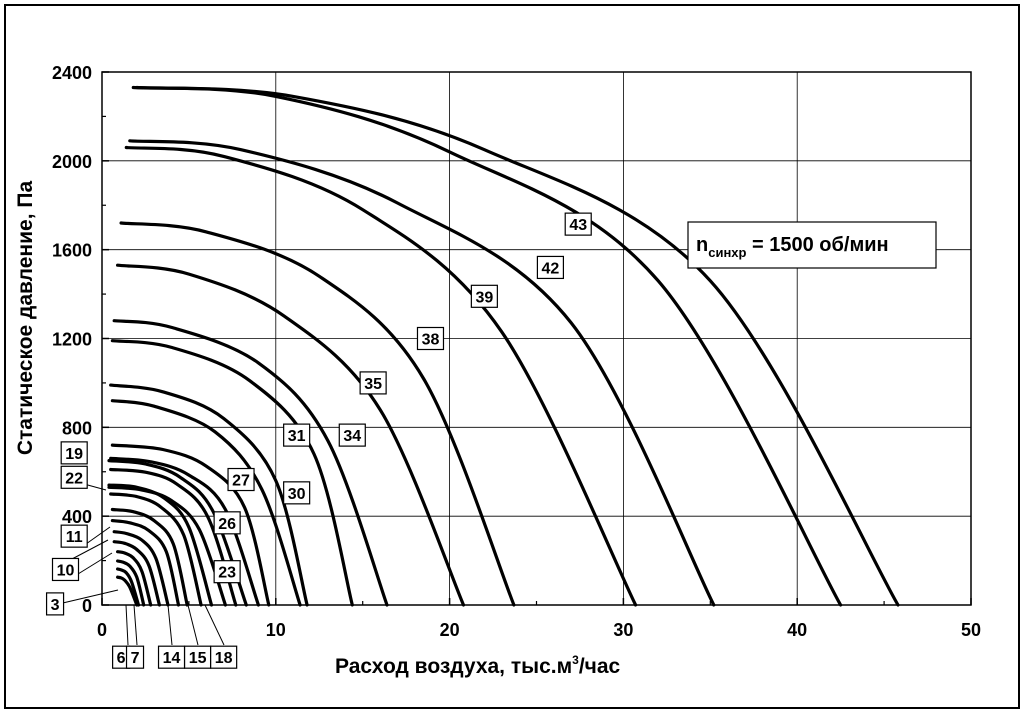 The image size is (1024, 713). Describe the element at coordinates (121, 658) in the screenshot. I see `curve-label-text: 6` at that location.